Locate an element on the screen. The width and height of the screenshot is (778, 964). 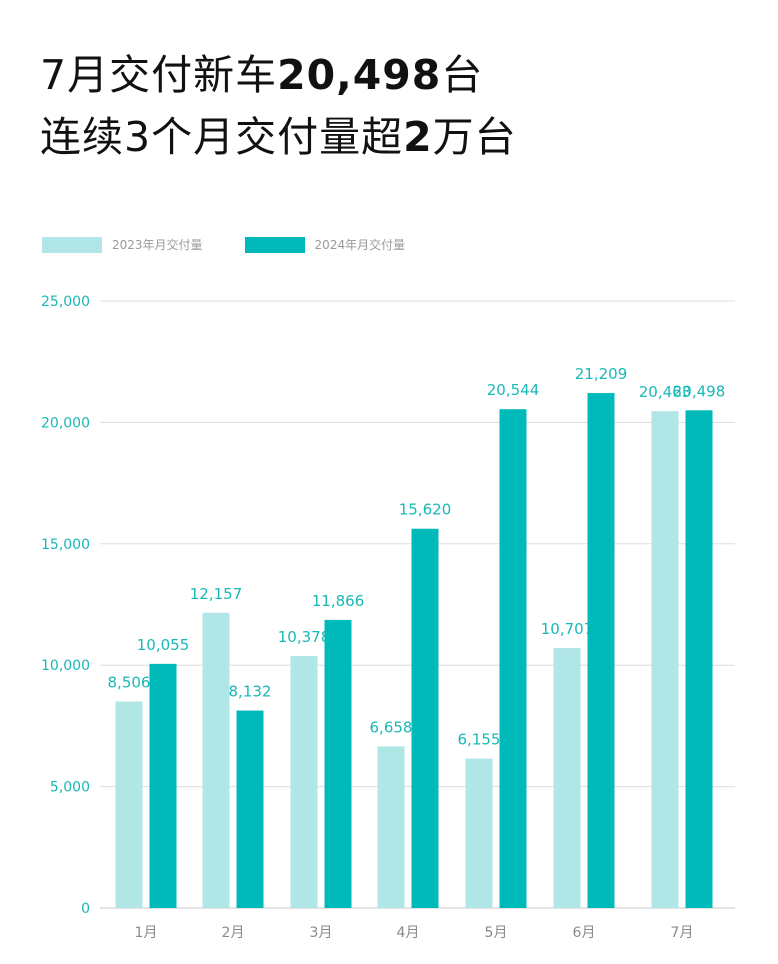
headline-line-1-prefix: 7月交付新车 is located at coordinates (159, 75).